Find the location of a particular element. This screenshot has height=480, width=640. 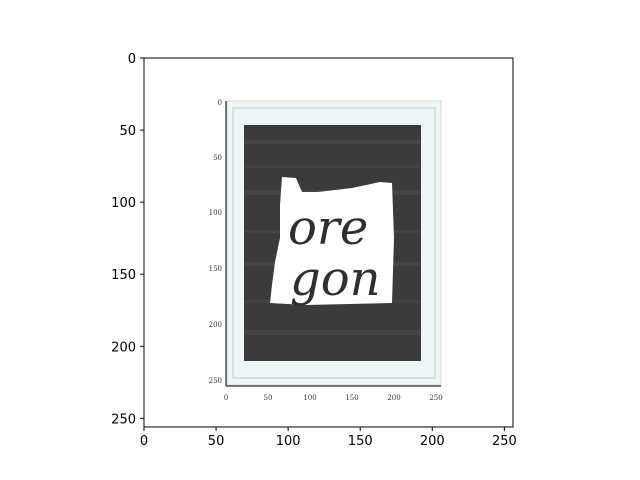

inner-x-tick-label: 50 is located at coordinates (268, 398).